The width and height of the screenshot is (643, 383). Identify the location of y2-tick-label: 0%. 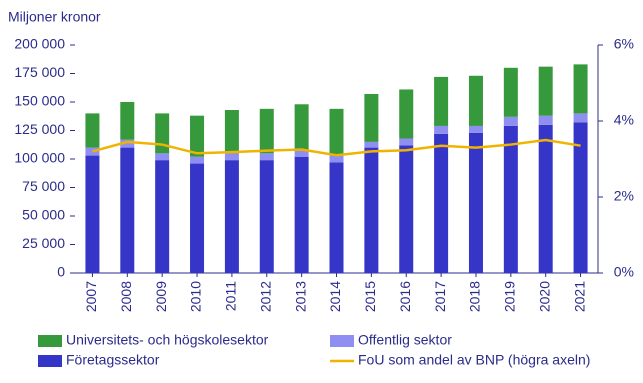
(624, 272).